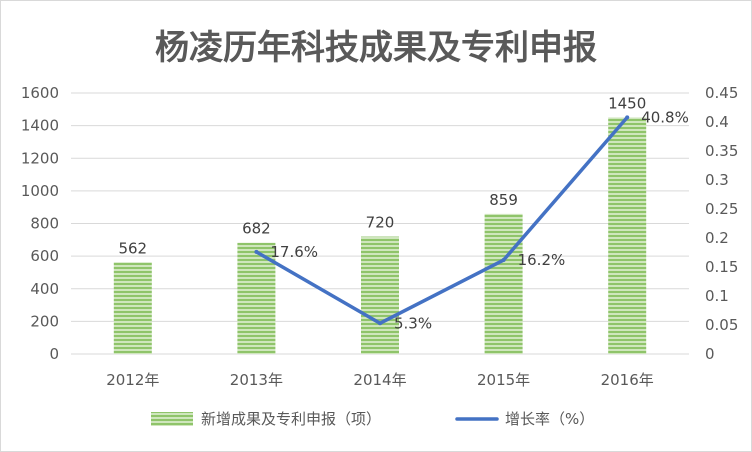 This screenshot has width=752, height=452. I want to click on x-tick-label: 2012年, so click(132, 380).